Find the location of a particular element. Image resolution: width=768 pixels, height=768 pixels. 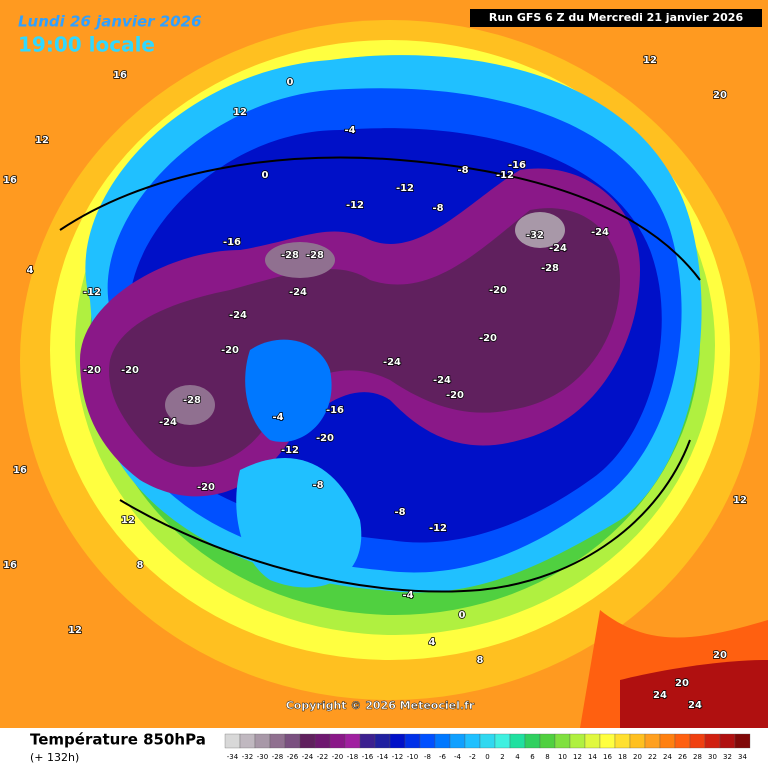

legend-tick-label: 0 is located at coordinates (487, 757).